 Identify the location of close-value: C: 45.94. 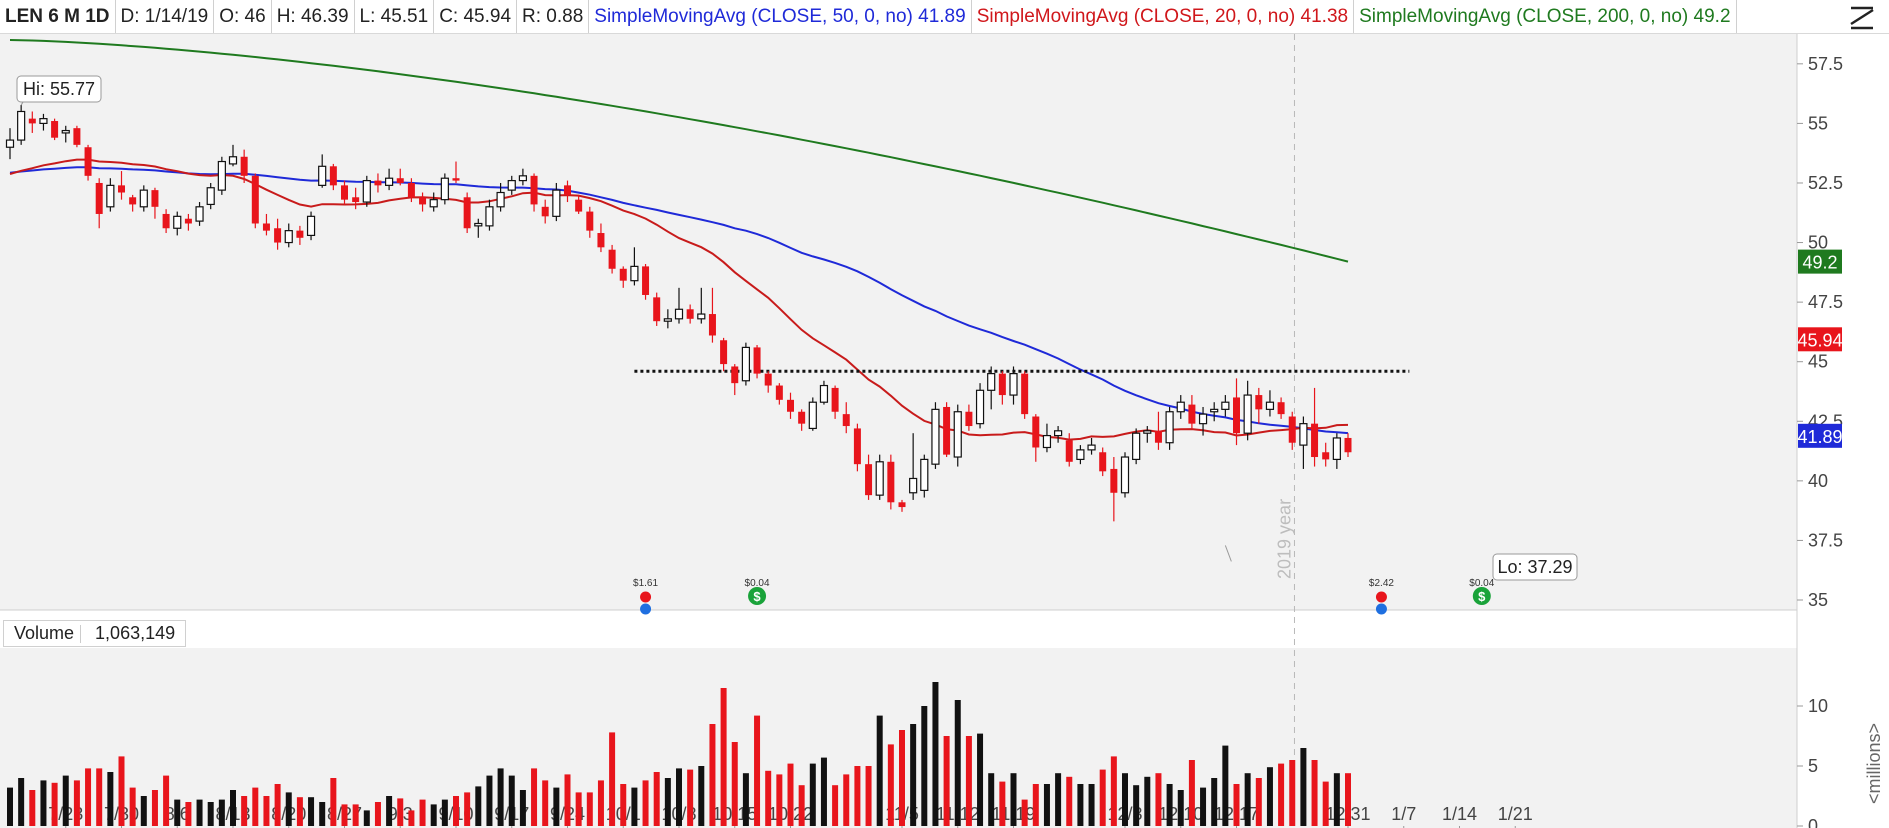
(476, 16).